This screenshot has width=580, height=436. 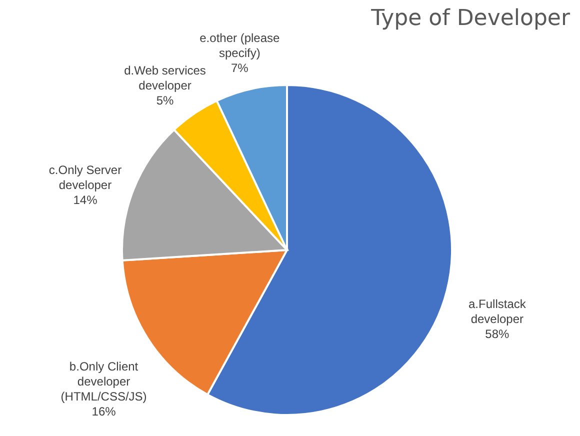 I want to click on data-label: 5%, so click(x=165, y=101).